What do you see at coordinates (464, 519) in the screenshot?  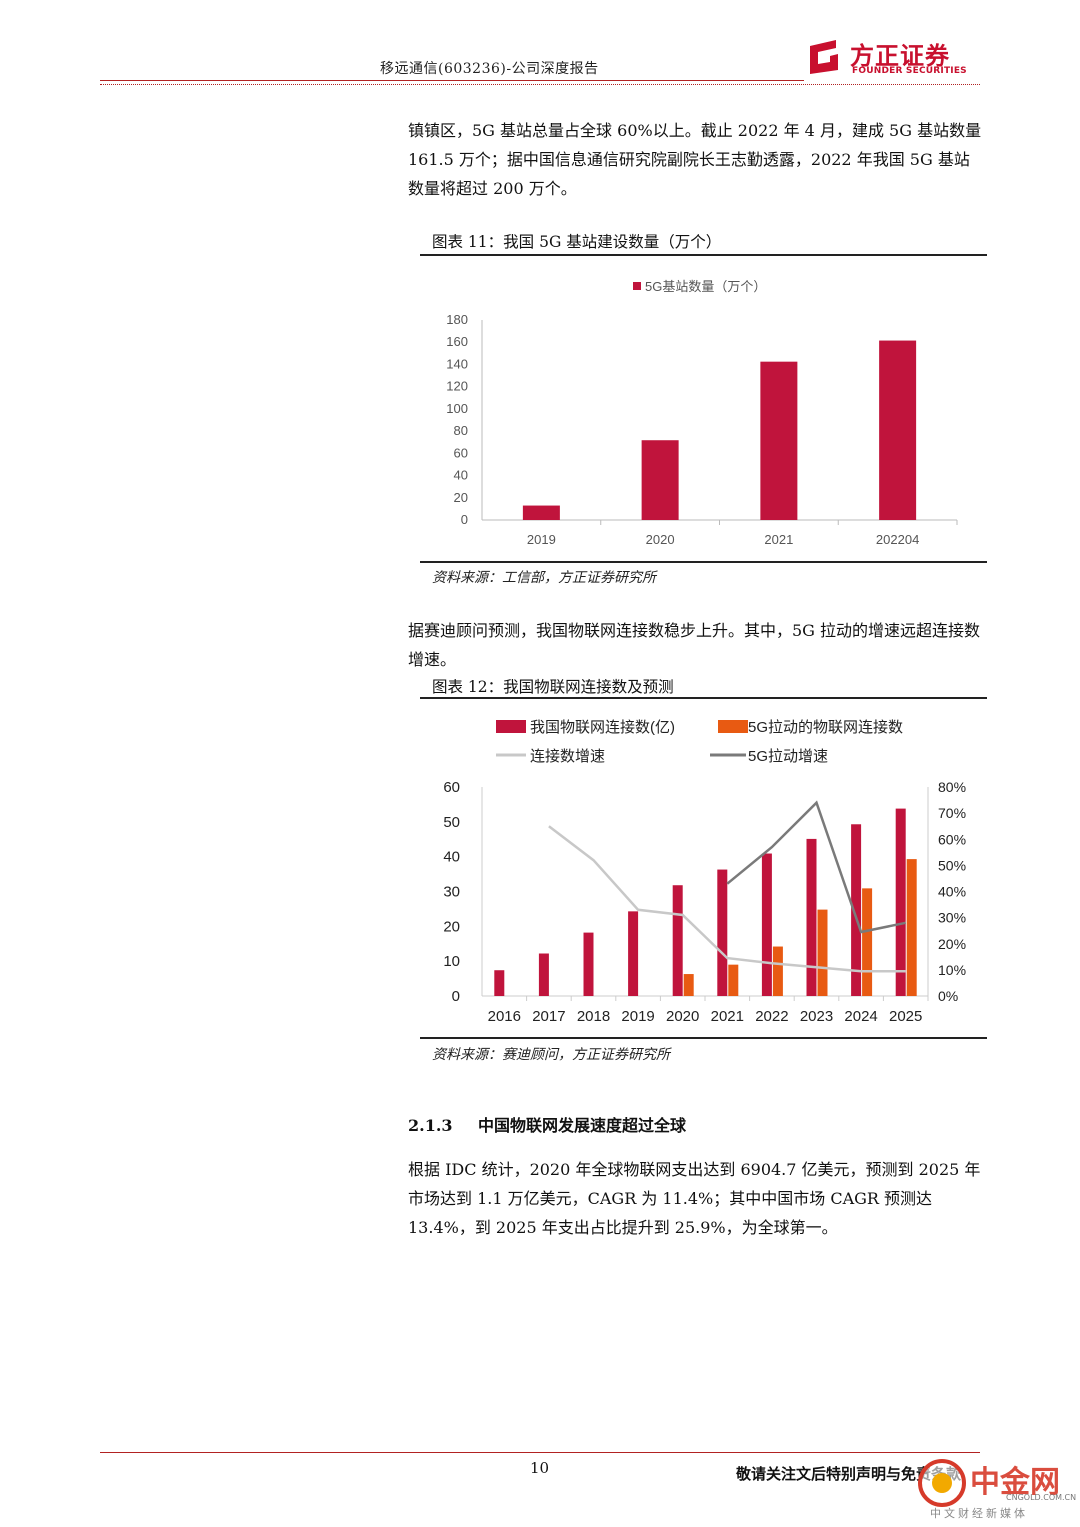 I see `y-tick-label: 0` at bounding box center [464, 519].